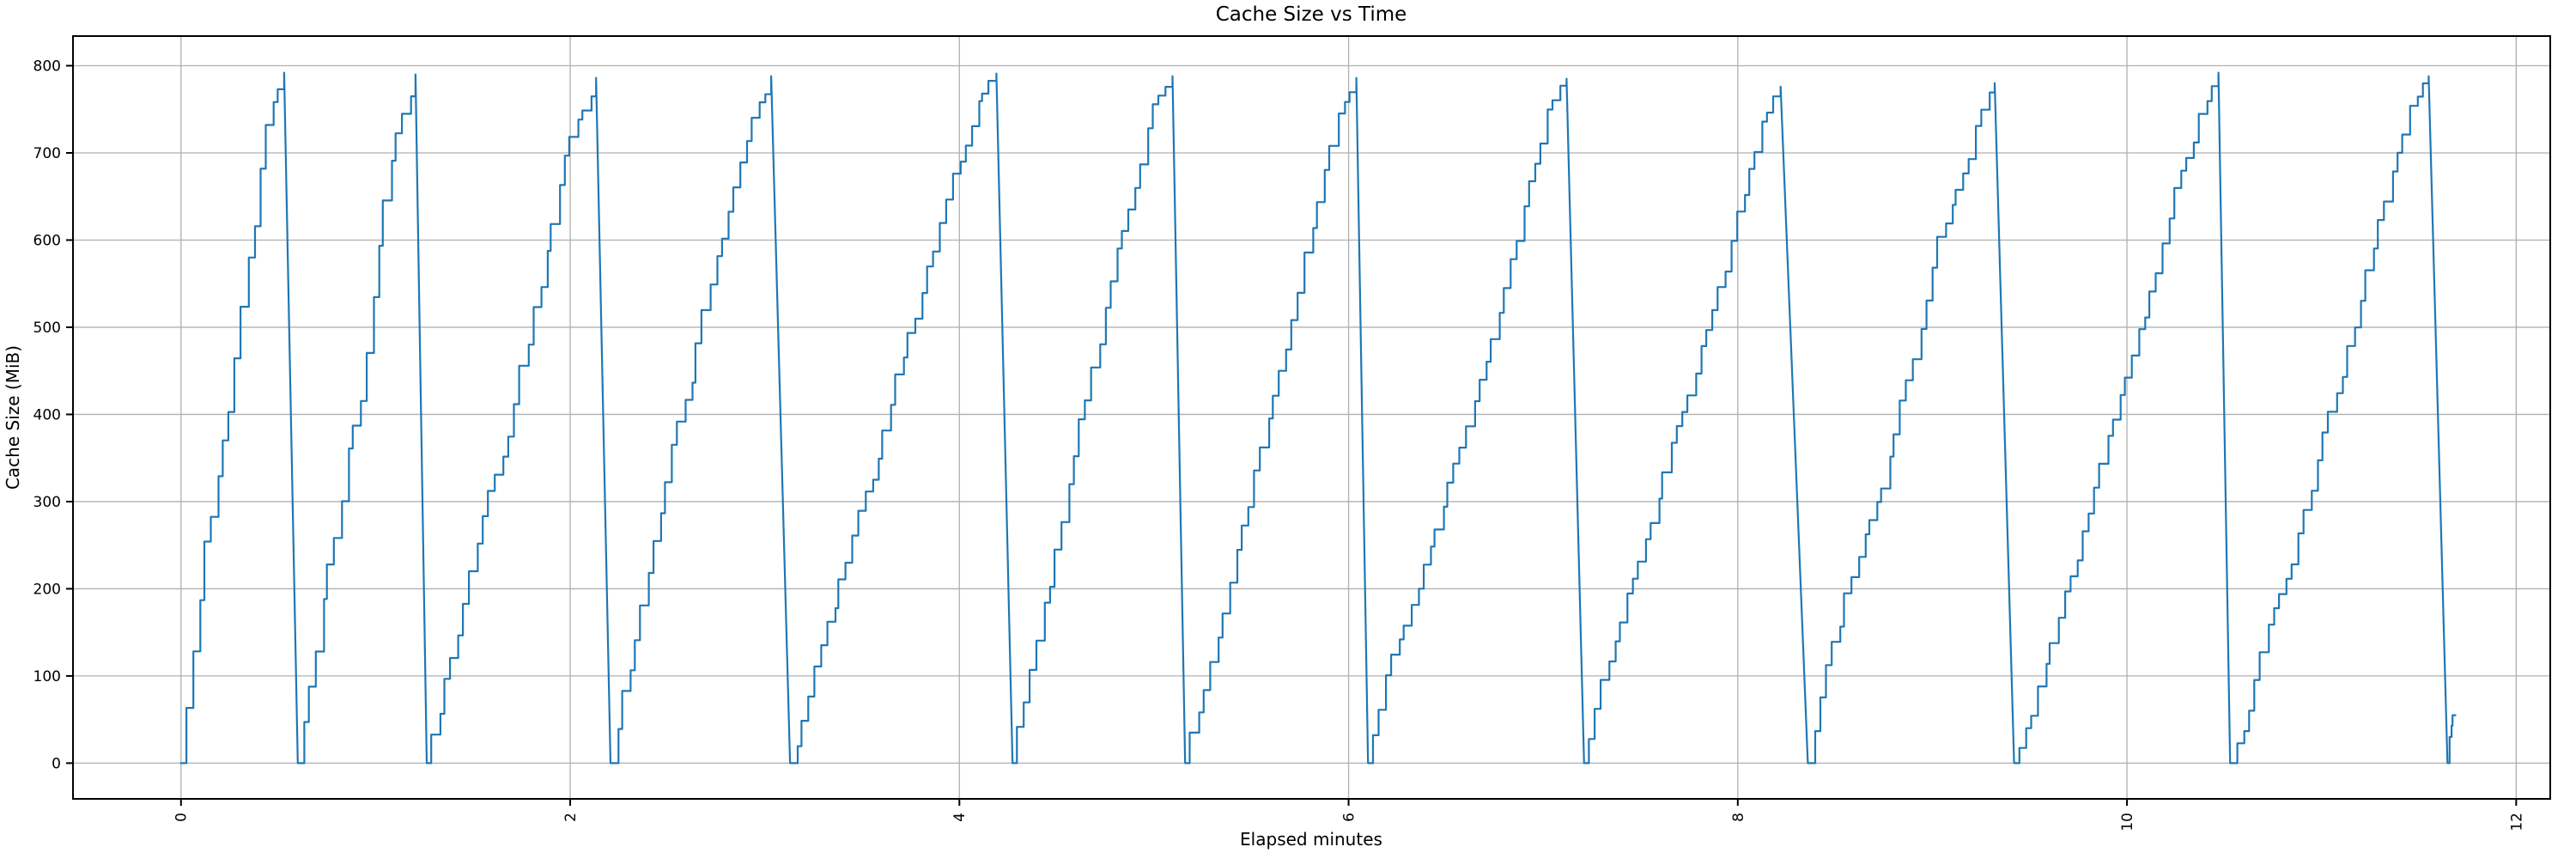  What do you see at coordinates (2516, 822) in the screenshot?
I see `x-tick-label: 12` at bounding box center [2516, 822].